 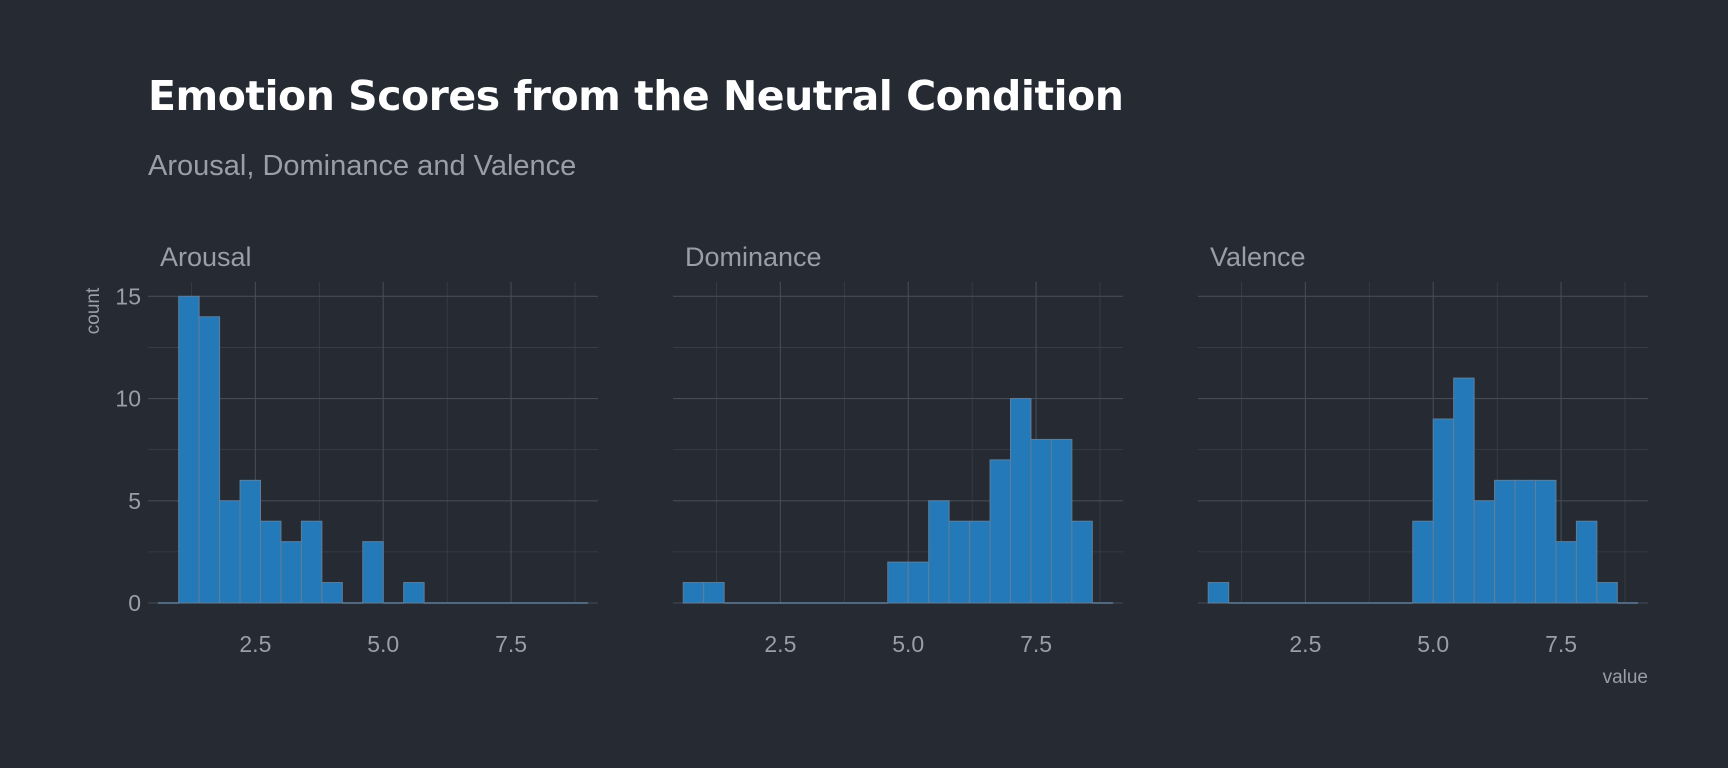 I want to click on y-axis-title: count, so click(x=93, y=310).